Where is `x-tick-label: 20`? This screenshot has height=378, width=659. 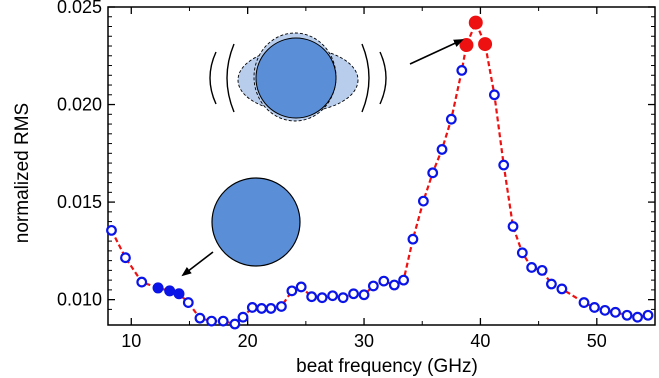
x-tick-label: 20 is located at coordinates (248, 341).